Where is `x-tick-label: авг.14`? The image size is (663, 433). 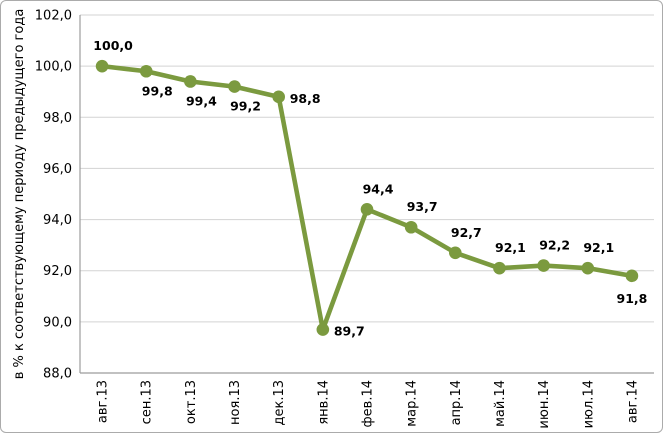
x-tick-label: авг.14 is located at coordinates (632, 401).